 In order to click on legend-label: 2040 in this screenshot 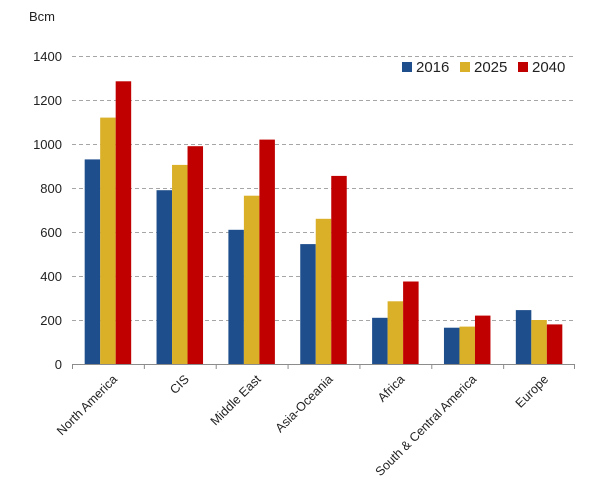, I will do `click(548, 67)`.